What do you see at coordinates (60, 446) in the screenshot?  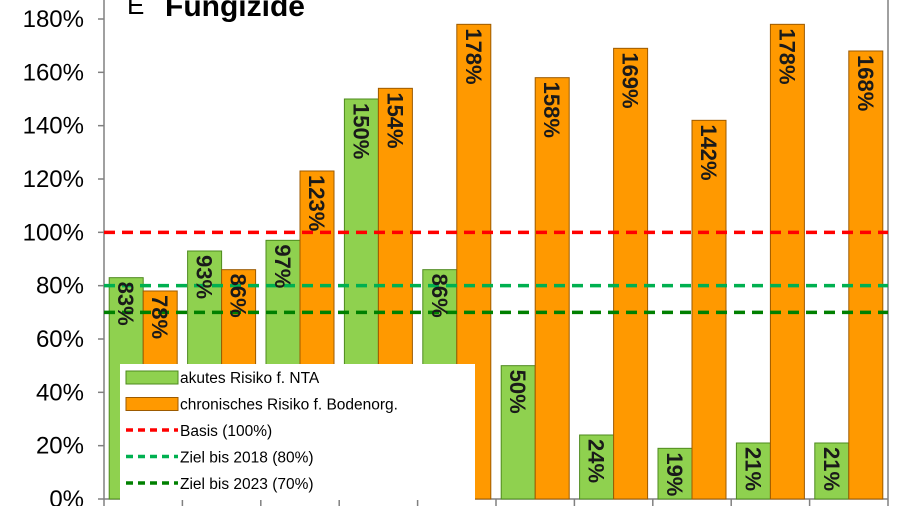 I see `y-tick-label: 20%` at bounding box center [60, 446].